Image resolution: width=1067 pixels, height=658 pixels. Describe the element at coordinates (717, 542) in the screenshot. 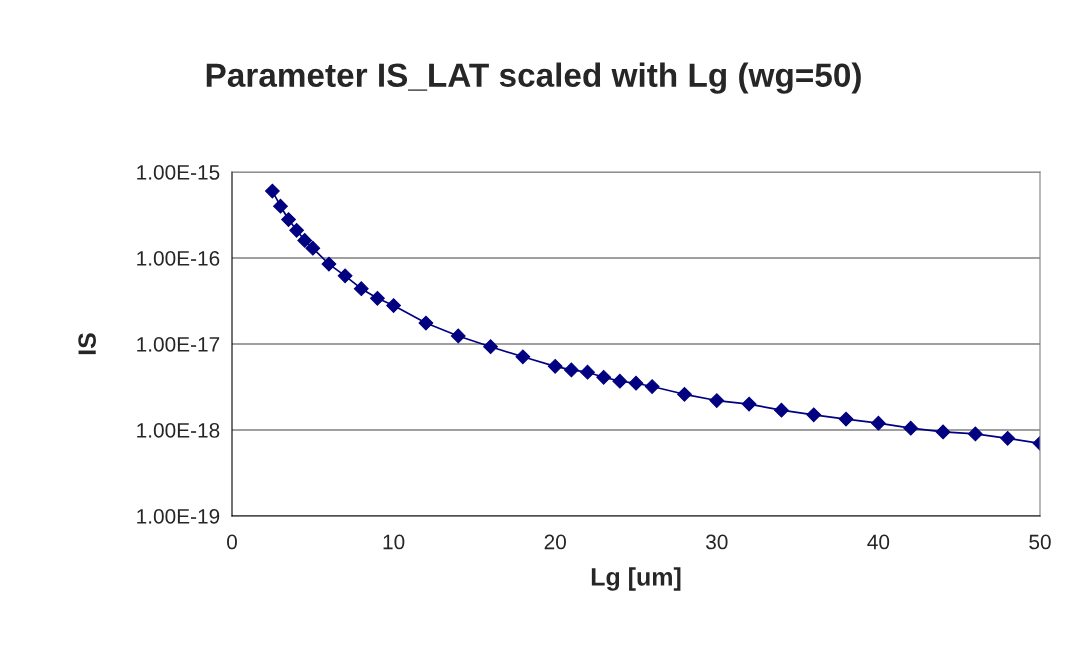

I see `x-tick-label: 30` at that location.